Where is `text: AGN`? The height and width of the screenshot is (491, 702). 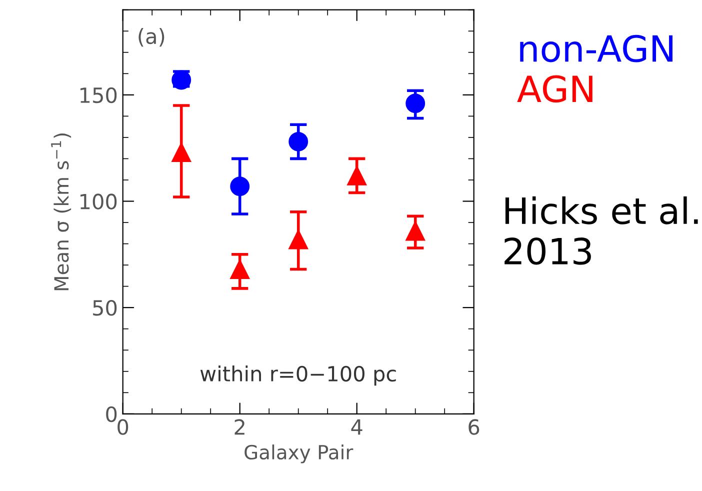
text: AGN is located at coordinates (554, 89).